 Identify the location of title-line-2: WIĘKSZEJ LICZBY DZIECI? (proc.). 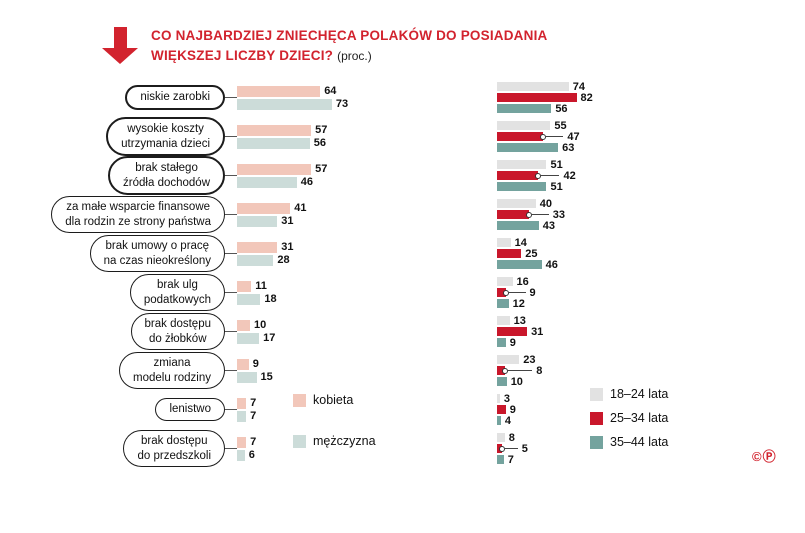
(349, 56).